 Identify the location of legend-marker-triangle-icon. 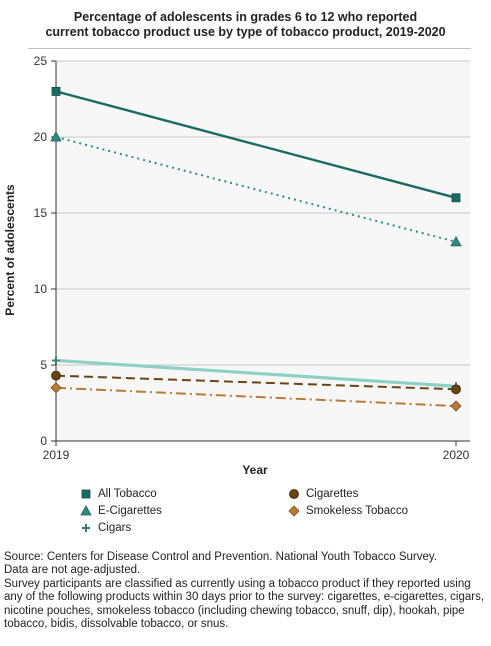
(86, 510).